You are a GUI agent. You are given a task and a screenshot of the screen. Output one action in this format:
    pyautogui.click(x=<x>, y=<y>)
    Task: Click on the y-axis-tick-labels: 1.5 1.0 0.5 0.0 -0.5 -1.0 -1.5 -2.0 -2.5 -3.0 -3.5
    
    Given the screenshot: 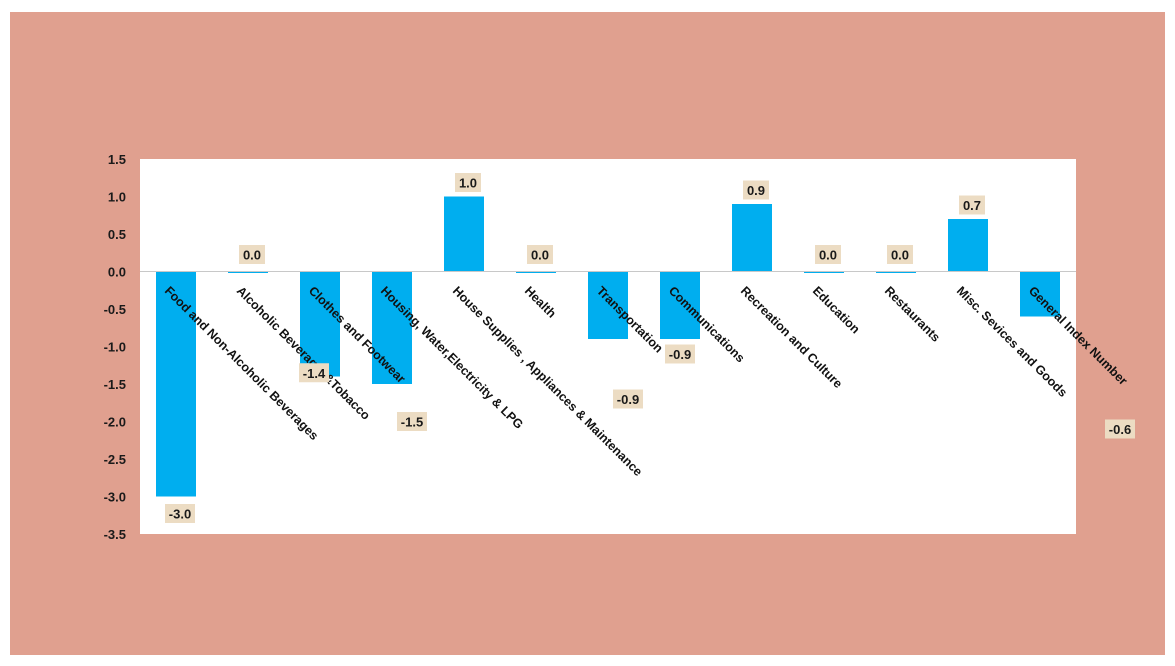 What is the action you would take?
    pyautogui.click(x=115, y=347)
    